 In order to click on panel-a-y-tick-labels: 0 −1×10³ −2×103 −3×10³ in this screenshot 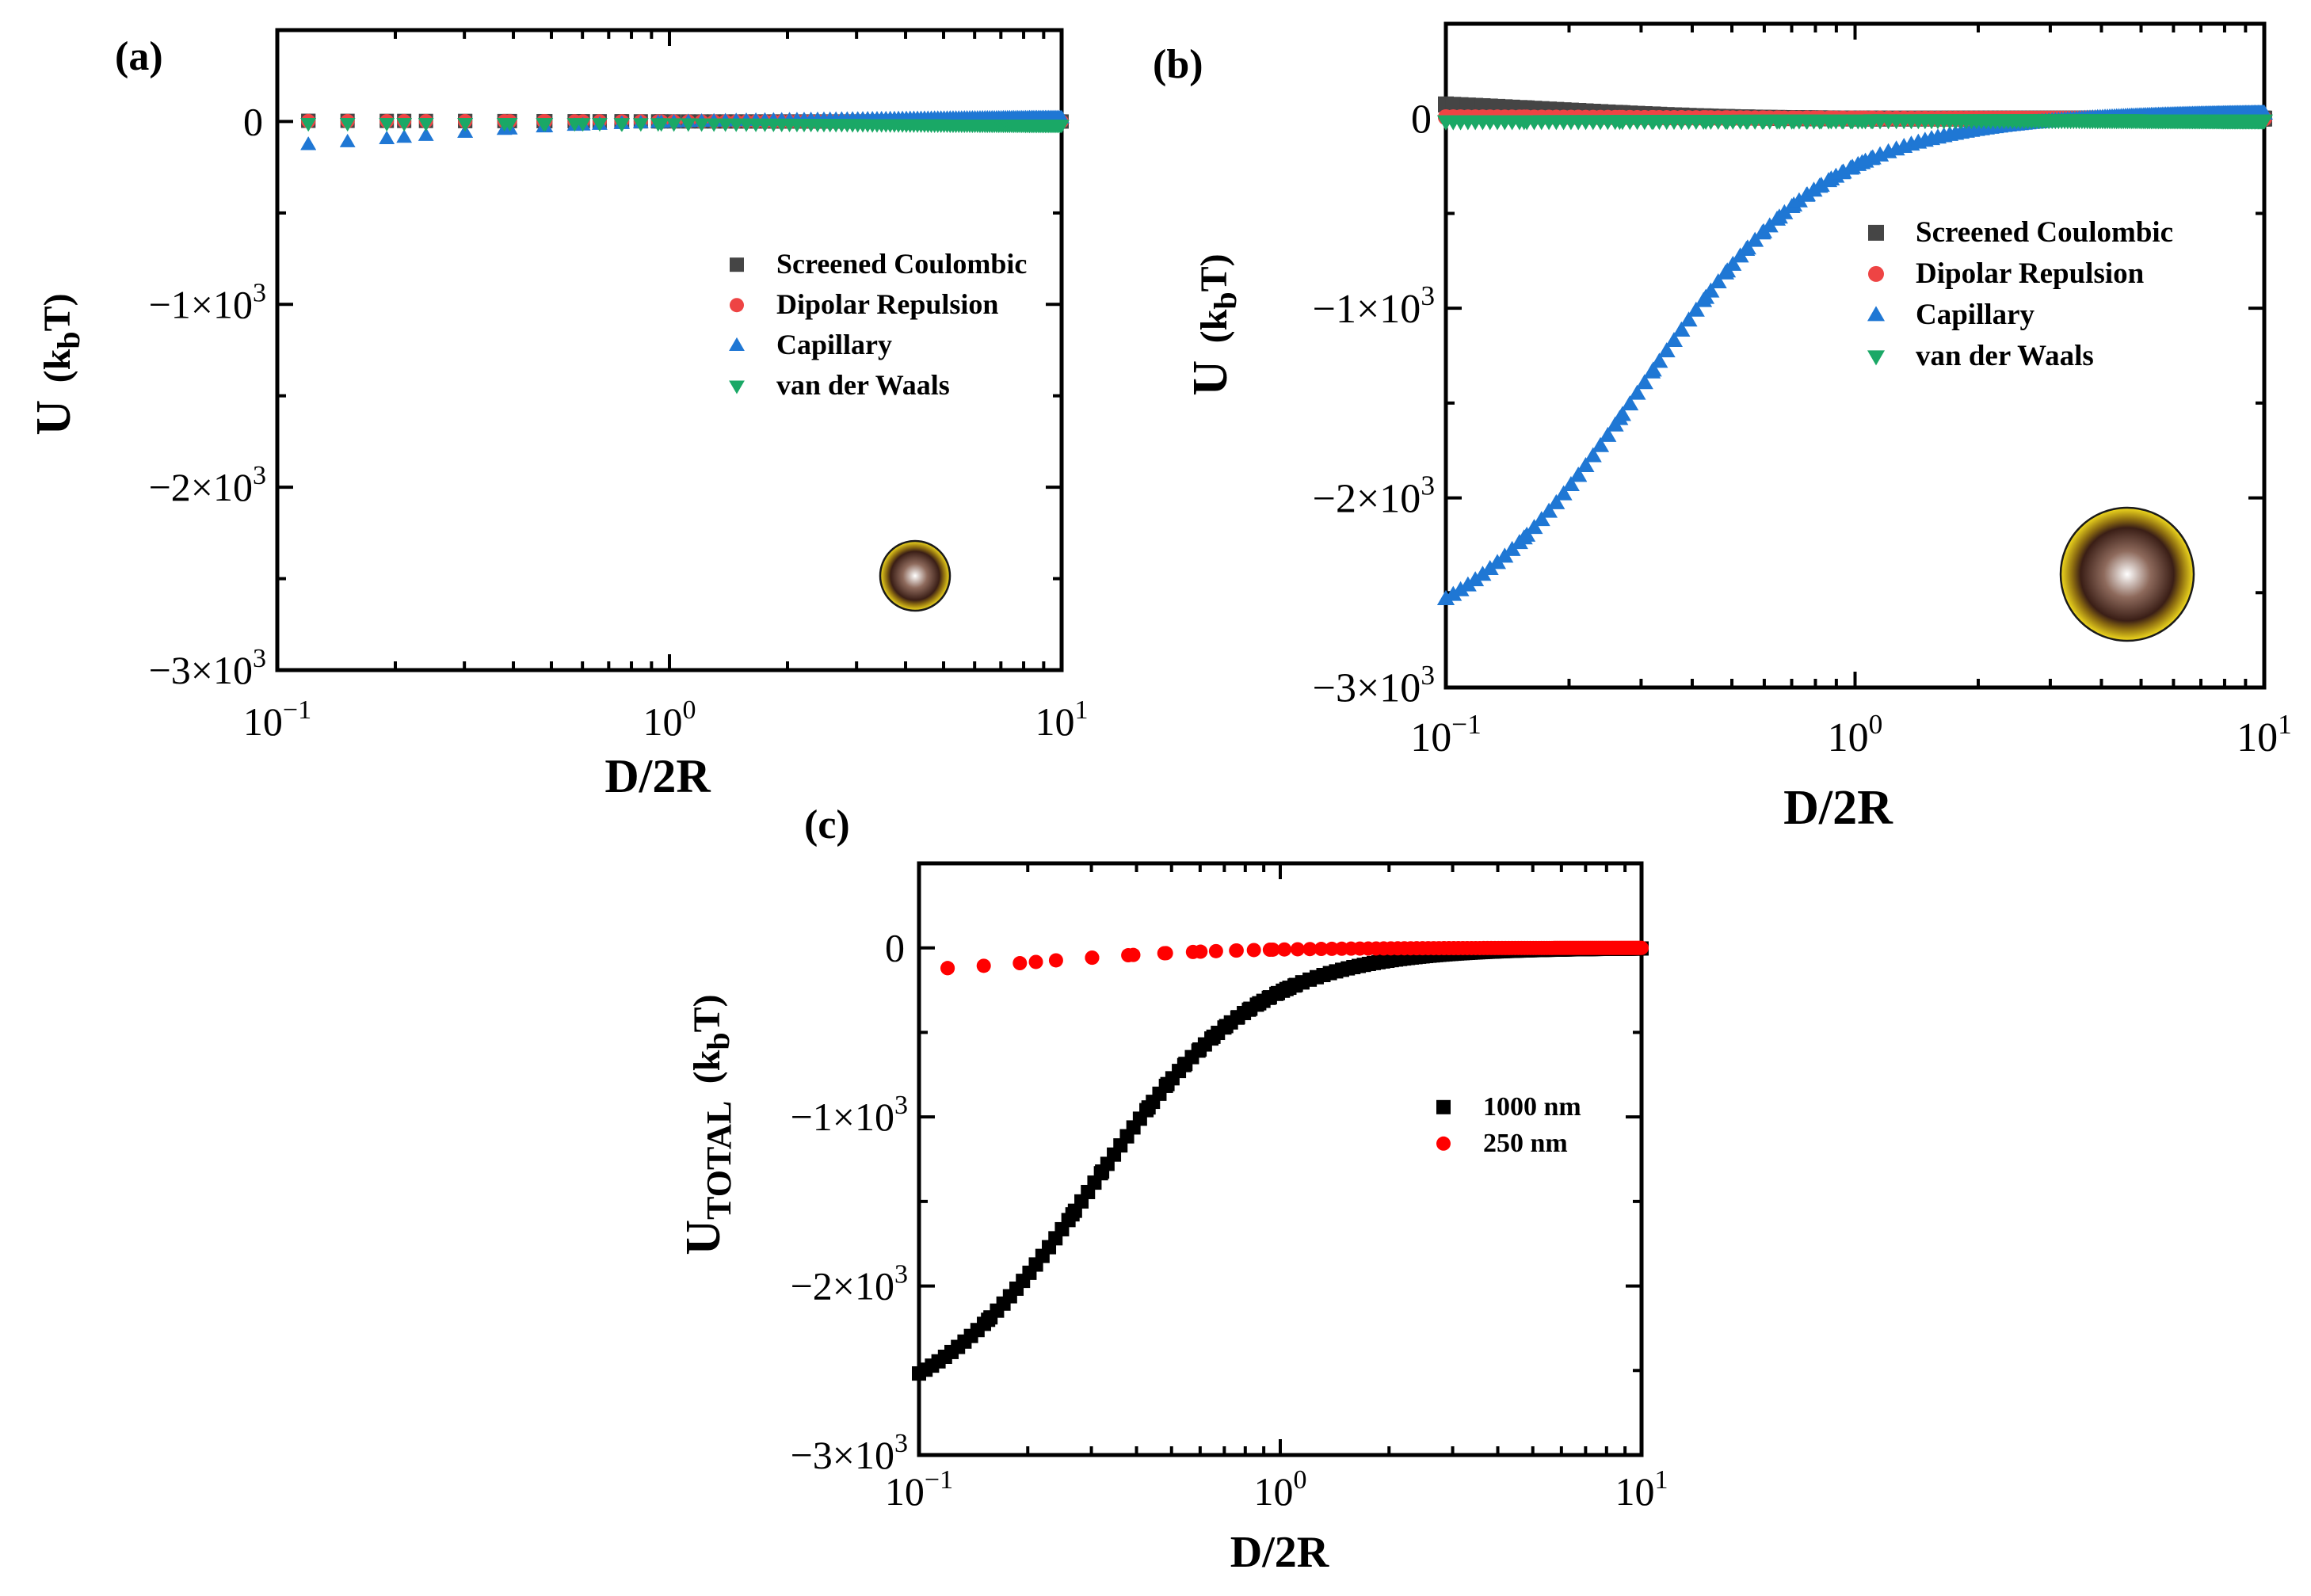, I will do `click(208, 395)`.